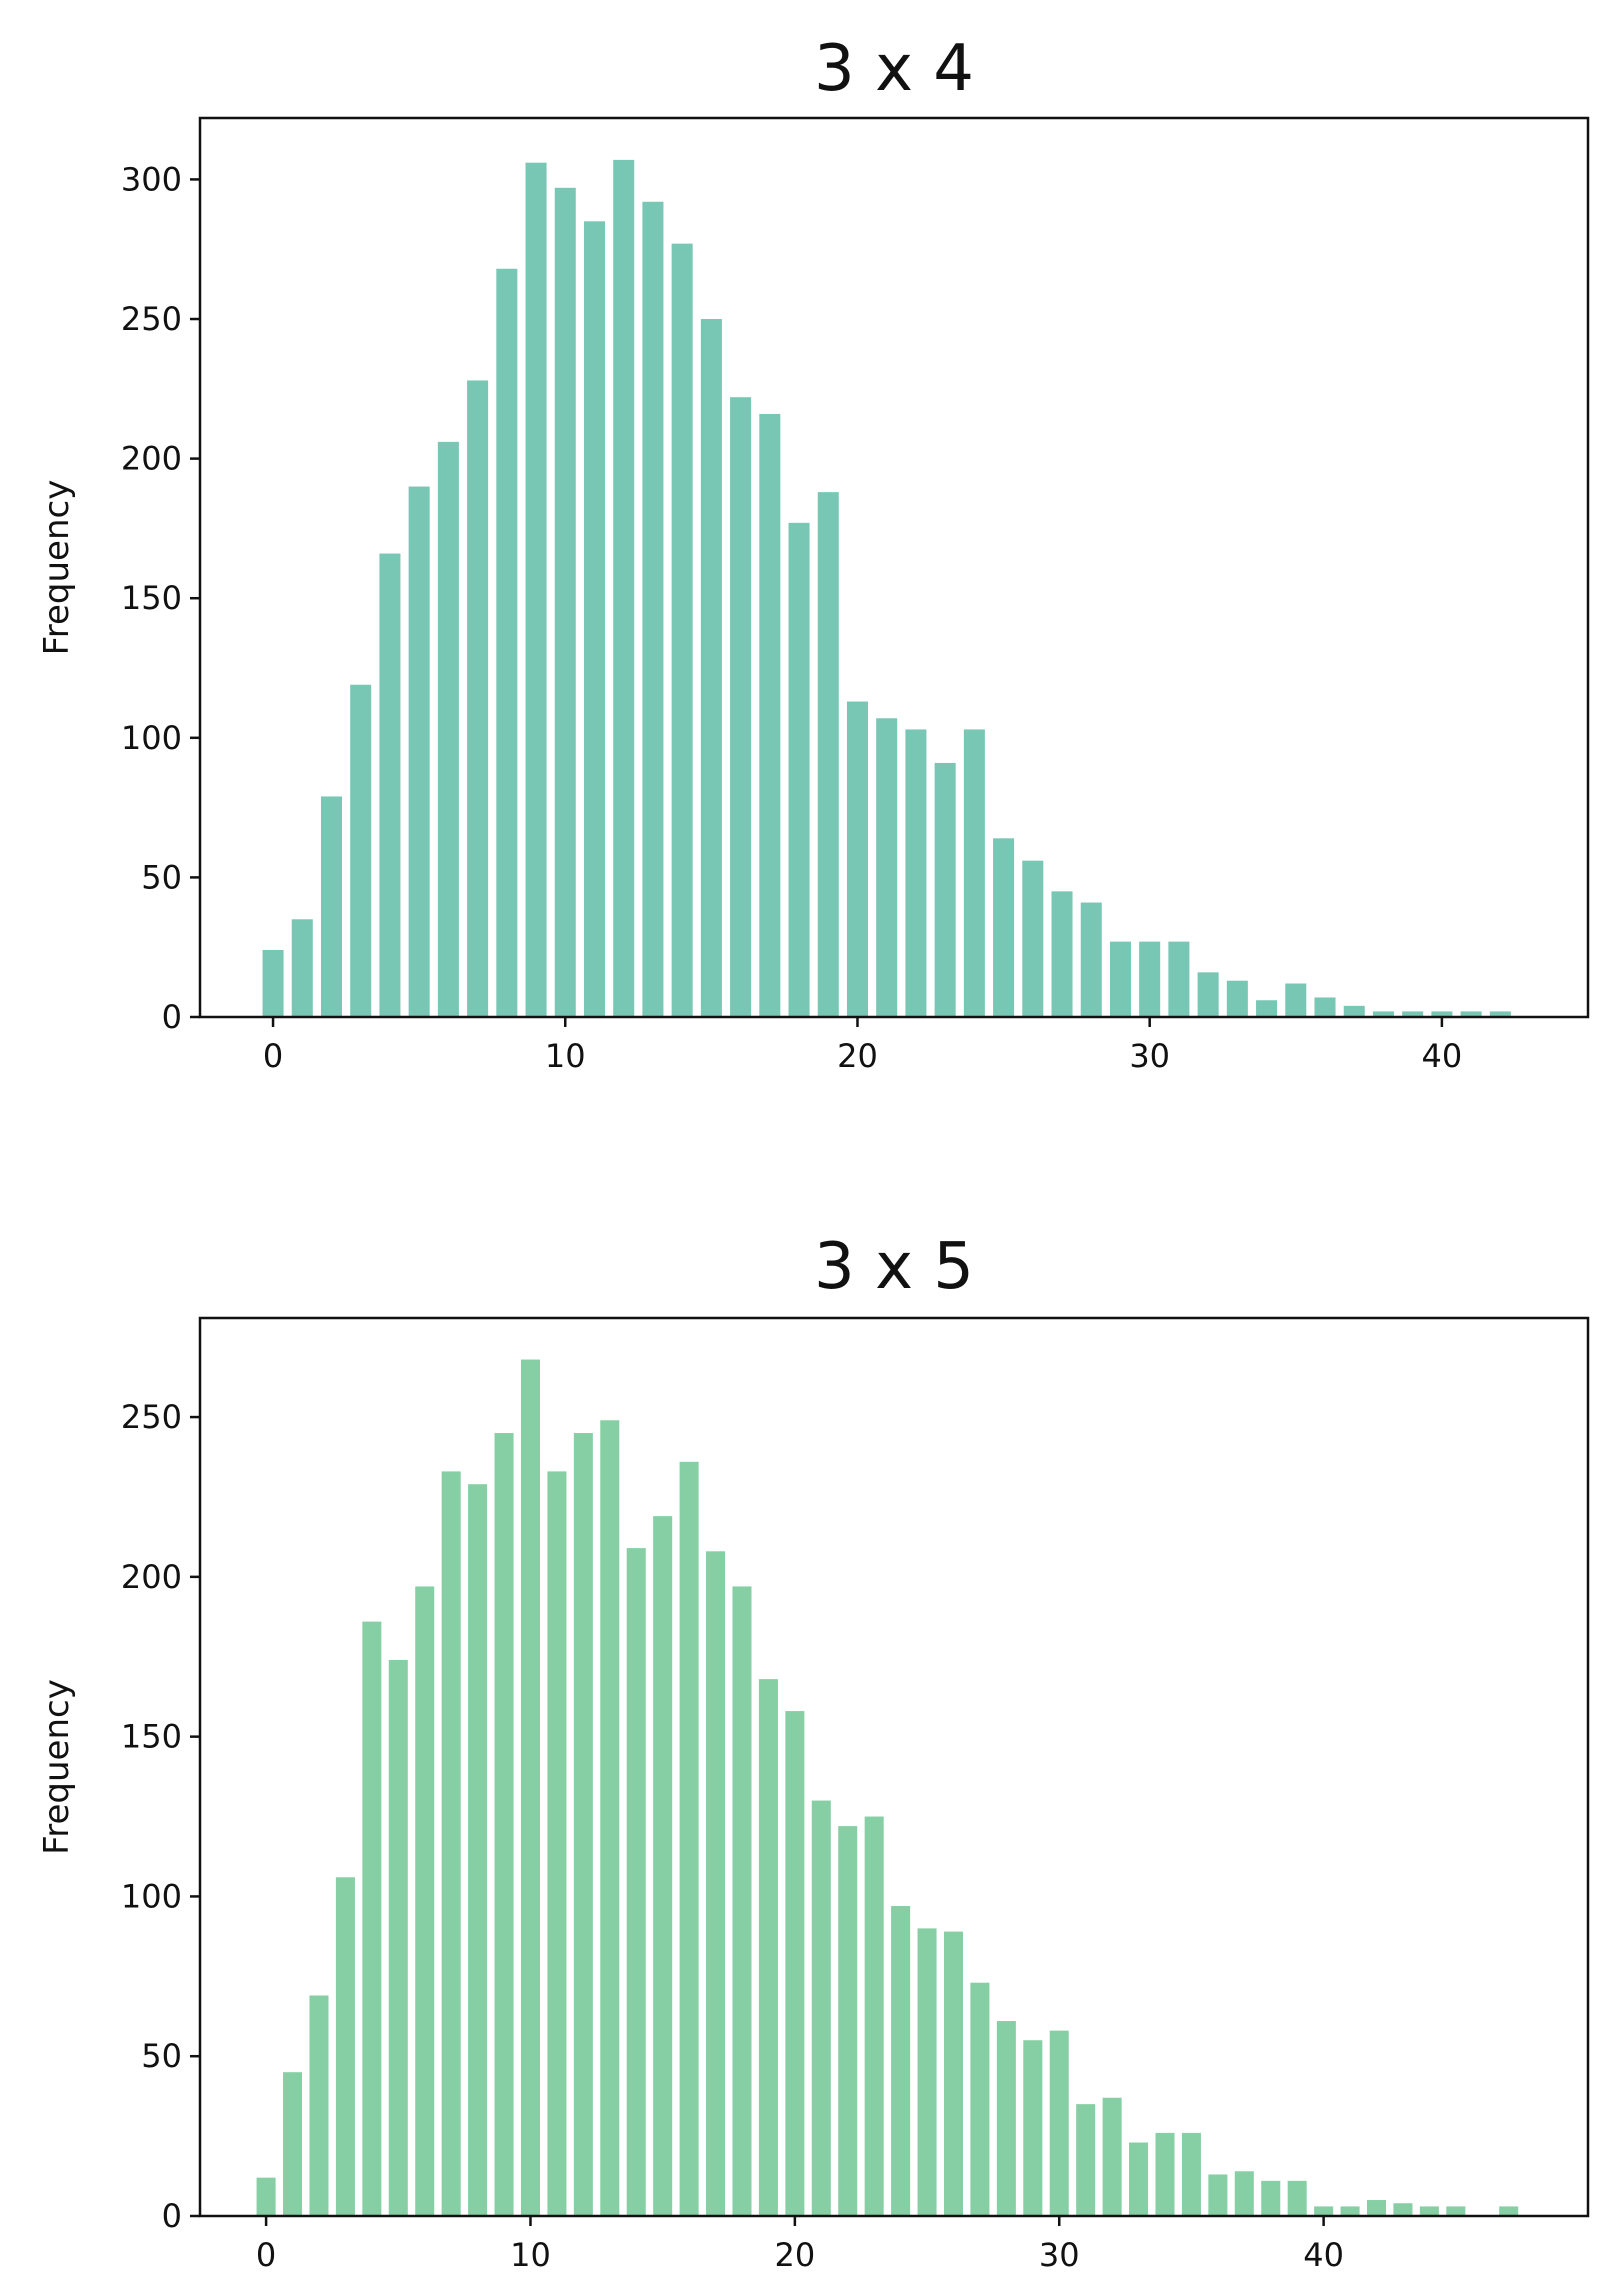 This screenshot has width=1620, height=2291. I want to click on y-tick-label: 50, so click(161, 2056).